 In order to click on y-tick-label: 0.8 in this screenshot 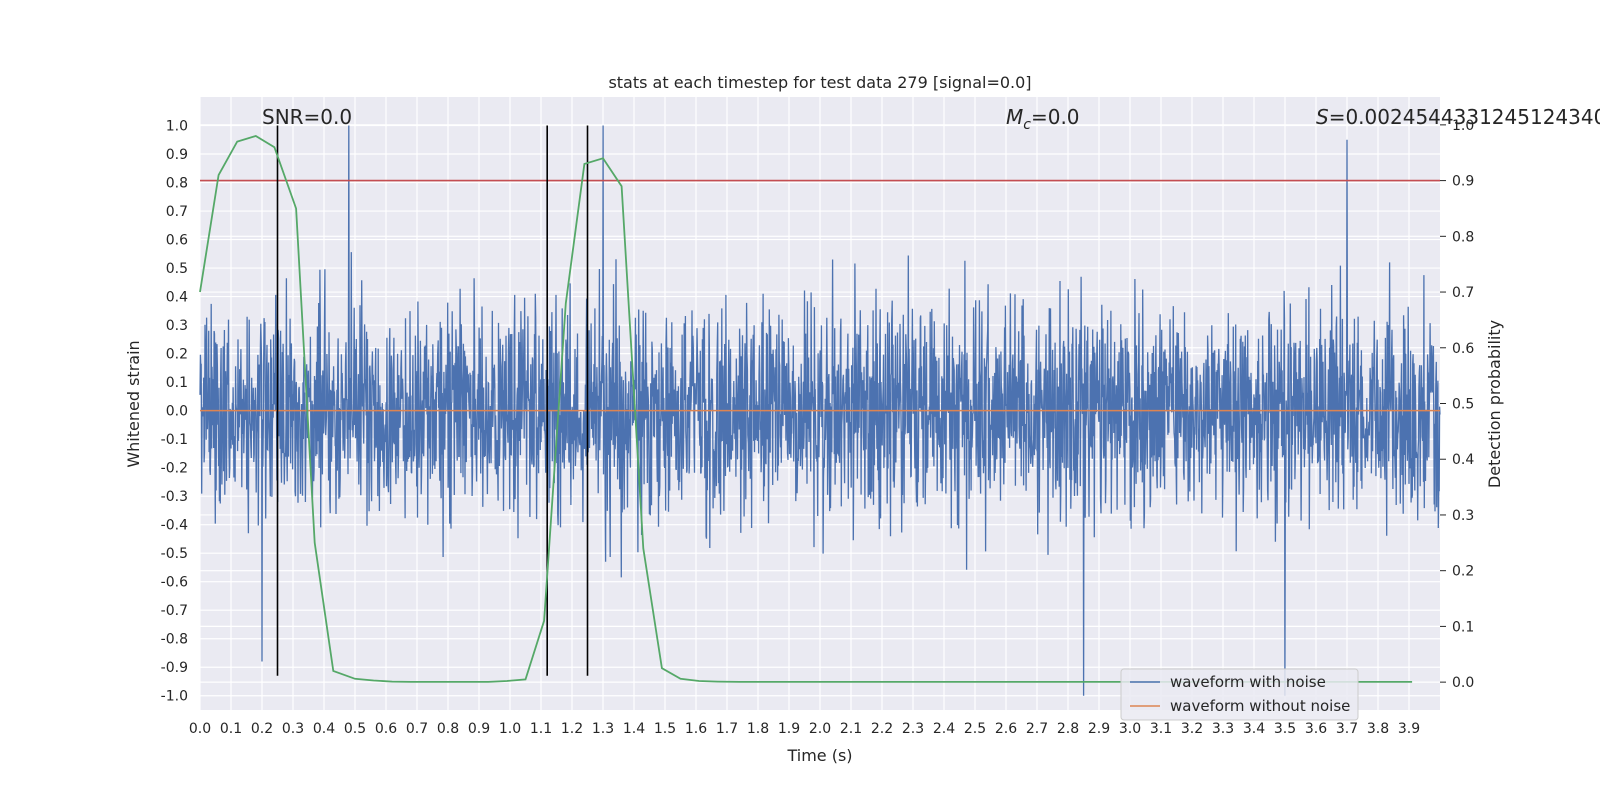, I will do `click(177, 184)`.